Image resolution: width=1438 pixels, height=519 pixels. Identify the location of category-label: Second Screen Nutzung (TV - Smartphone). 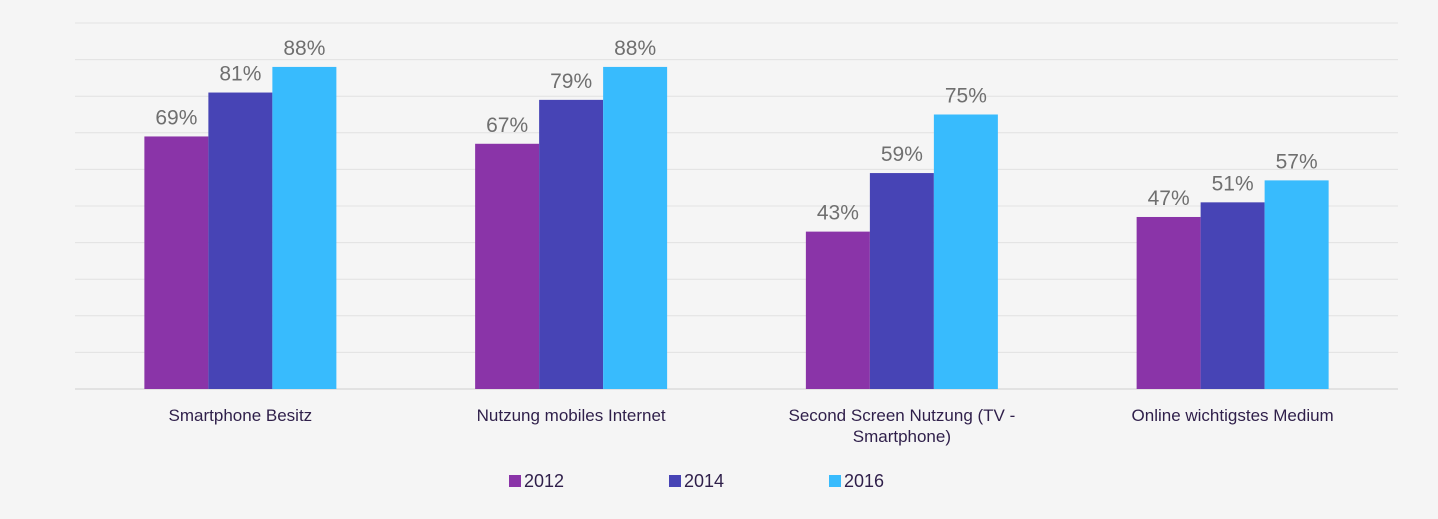
(901, 426).